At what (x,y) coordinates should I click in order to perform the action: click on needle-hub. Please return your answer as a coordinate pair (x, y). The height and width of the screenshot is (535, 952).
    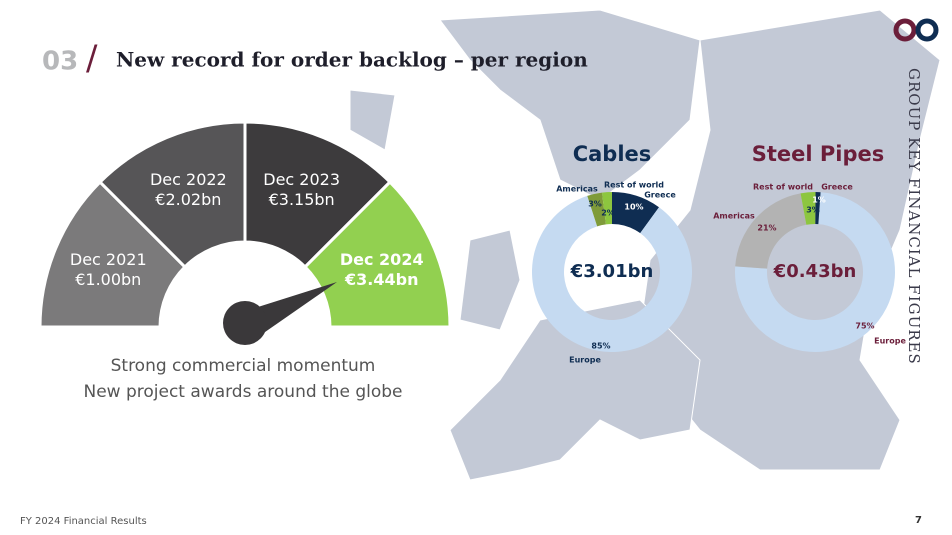
    Looking at the image, I should click on (245, 323).